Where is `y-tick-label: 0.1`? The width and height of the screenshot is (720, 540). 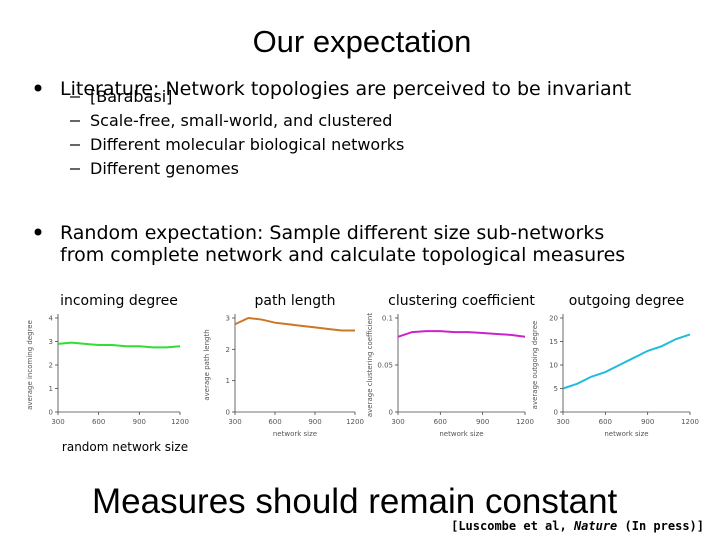 y-tick-label: 0.1 is located at coordinates (387, 319).